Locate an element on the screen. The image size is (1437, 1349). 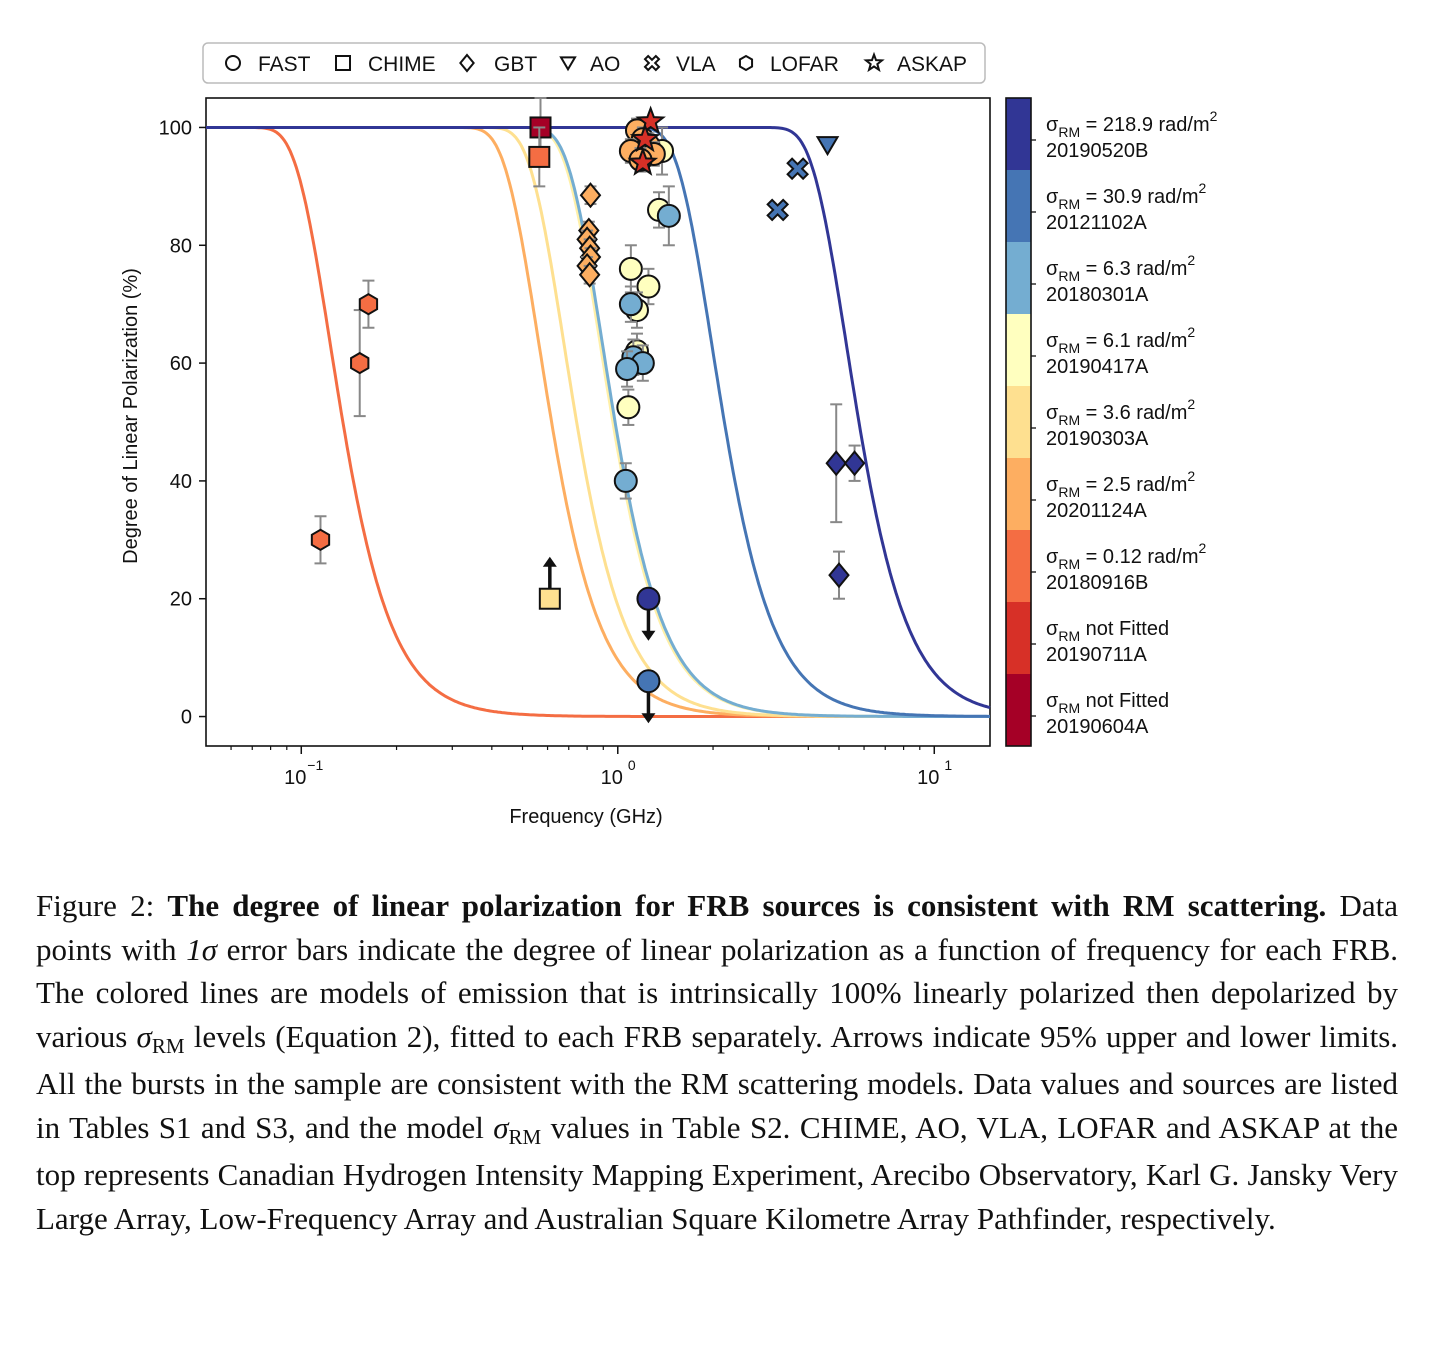
colorbar-label-frb: 20180916B is located at coordinates (1097, 583).